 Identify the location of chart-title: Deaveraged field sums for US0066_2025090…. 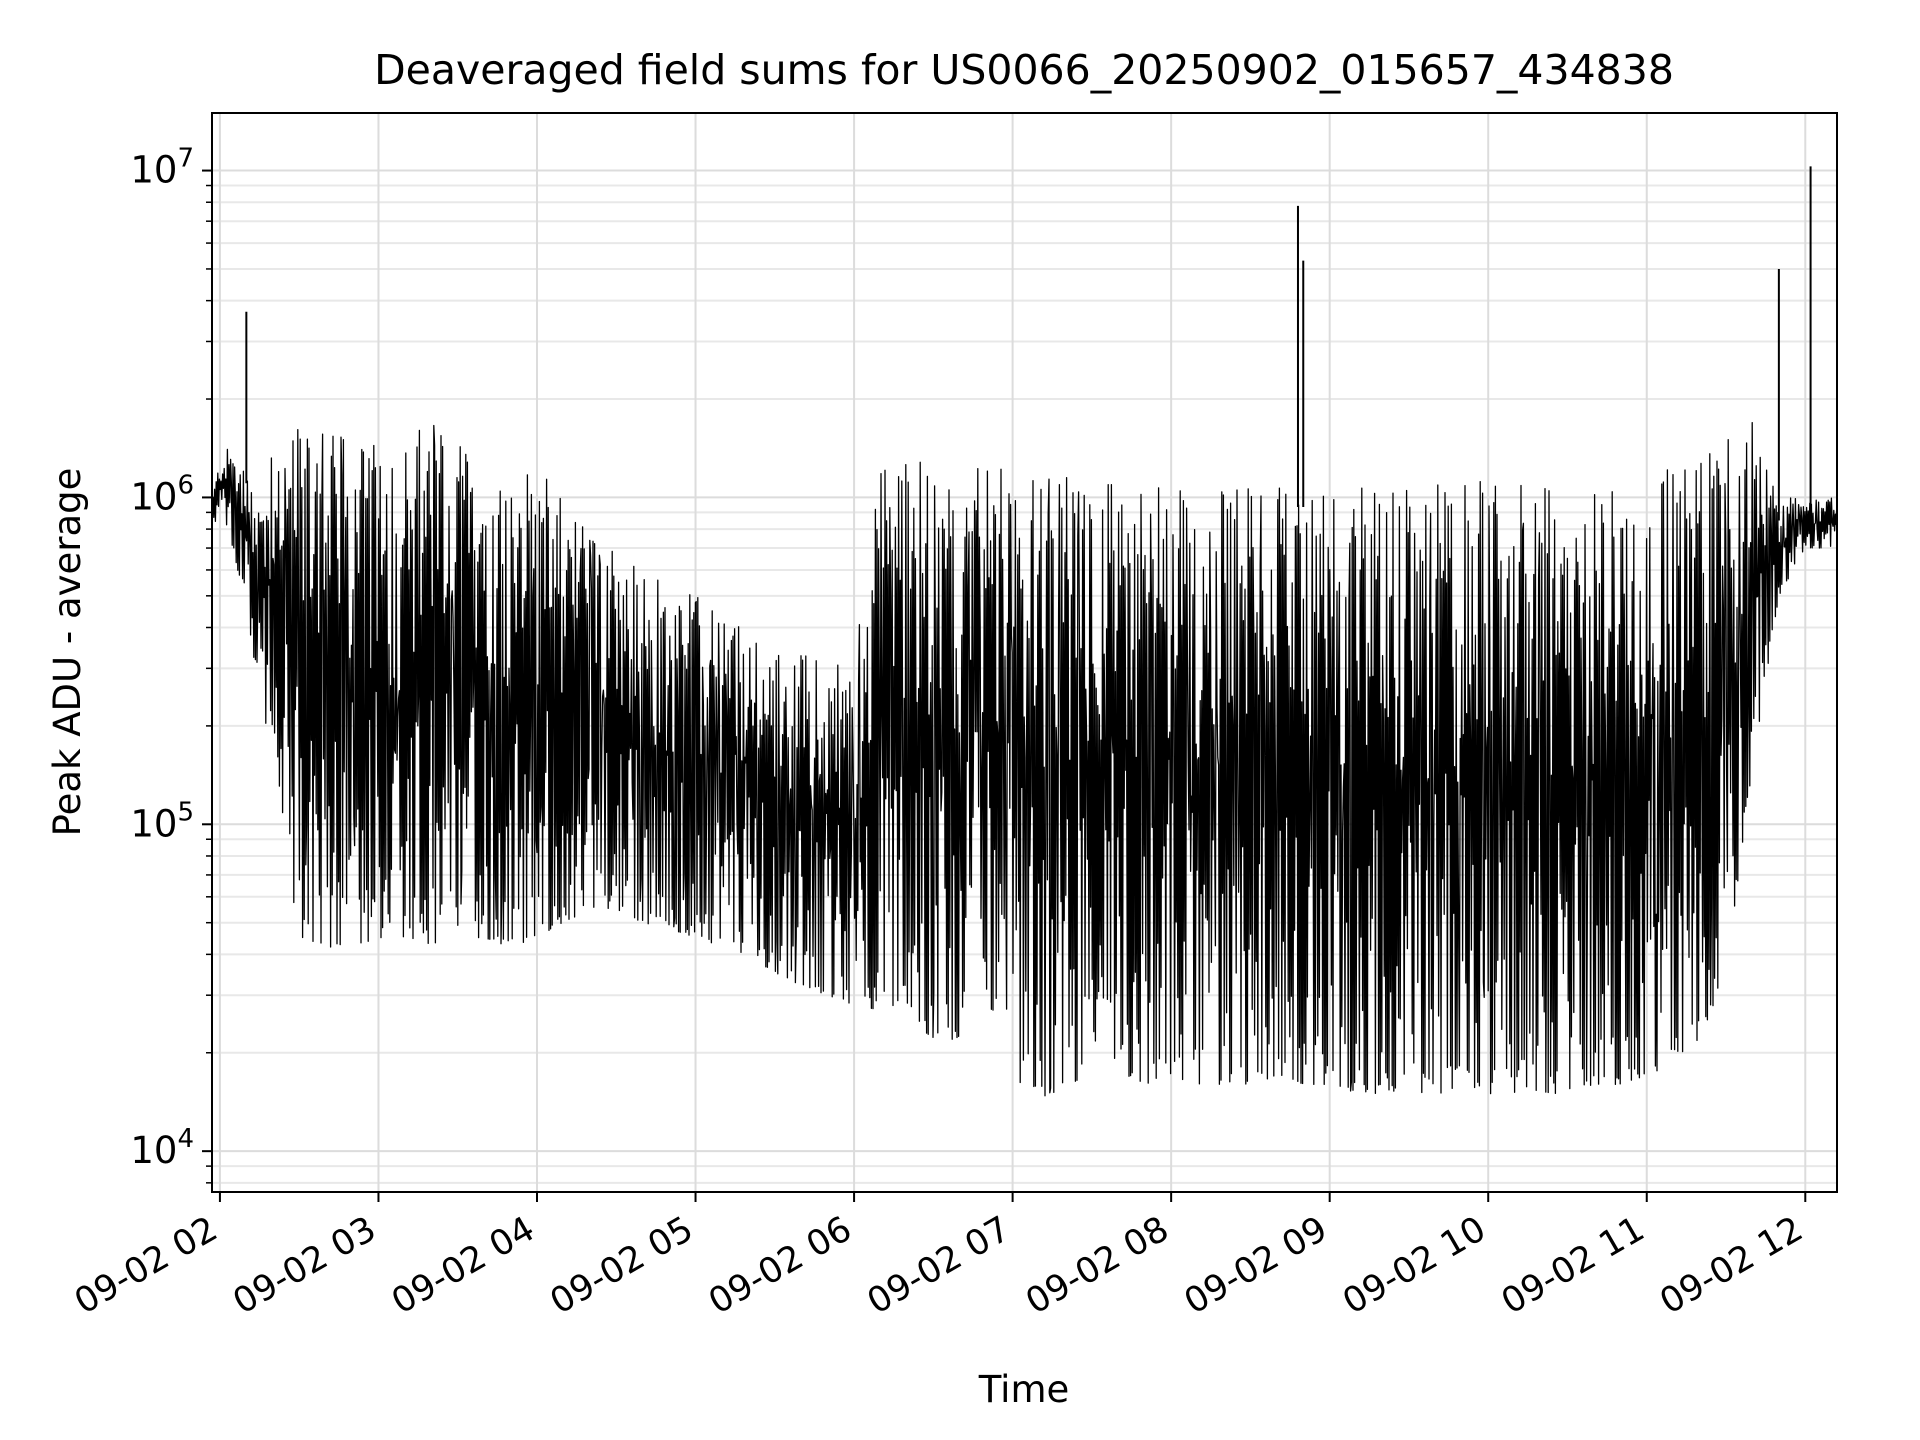
(1024, 70).